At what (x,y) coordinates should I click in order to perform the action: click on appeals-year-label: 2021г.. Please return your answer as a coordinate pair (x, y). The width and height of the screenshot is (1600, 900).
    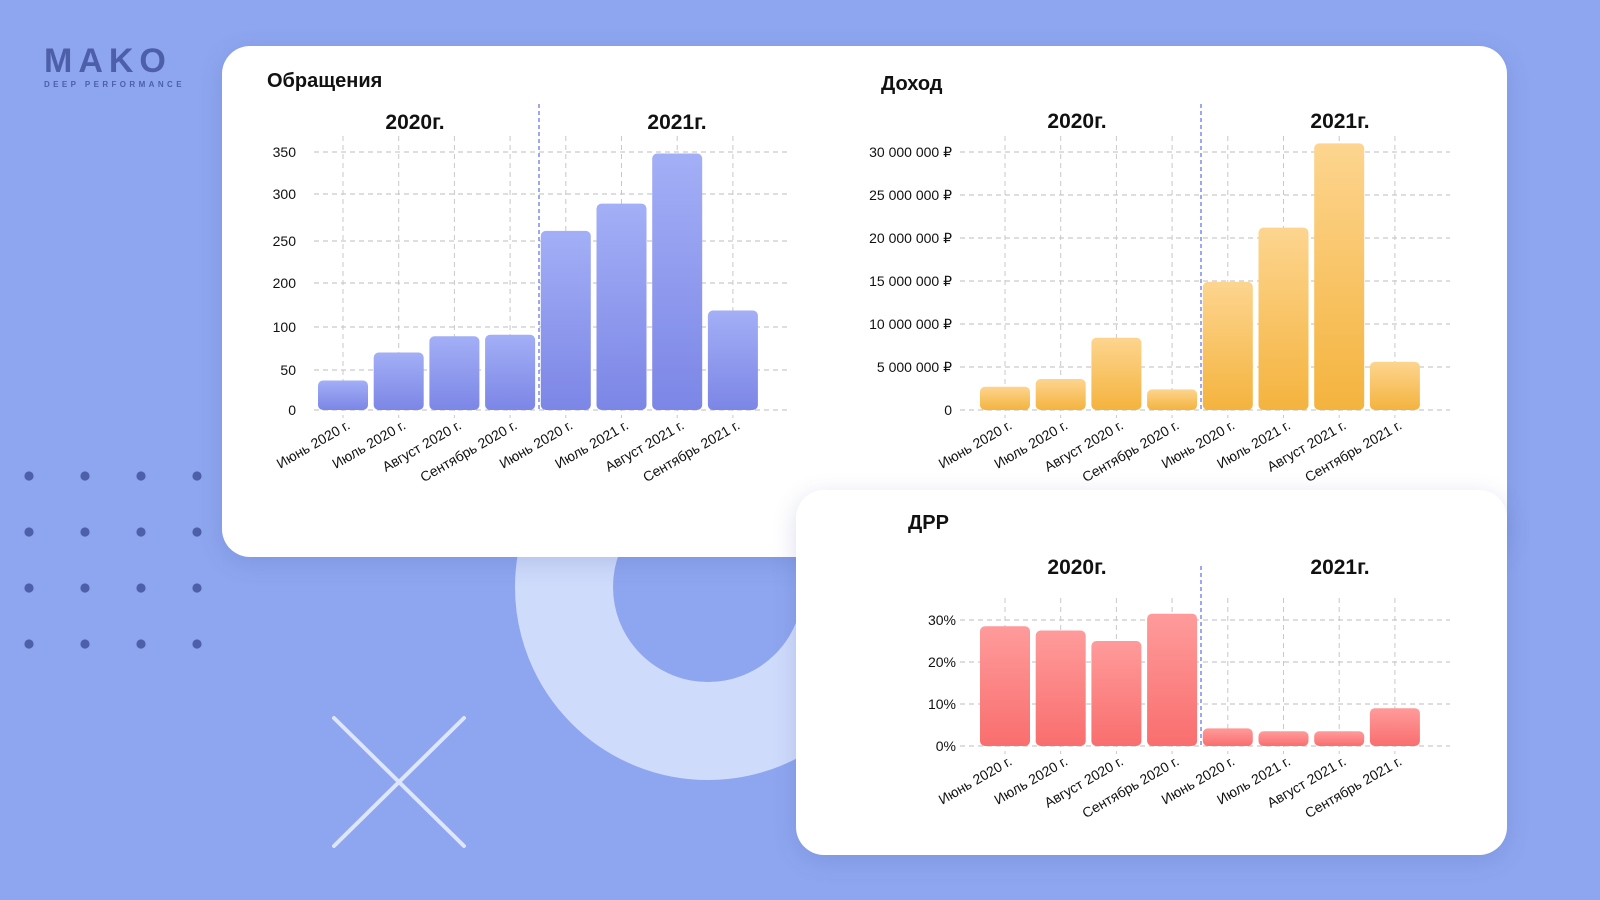
    Looking at the image, I should click on (676, 122).